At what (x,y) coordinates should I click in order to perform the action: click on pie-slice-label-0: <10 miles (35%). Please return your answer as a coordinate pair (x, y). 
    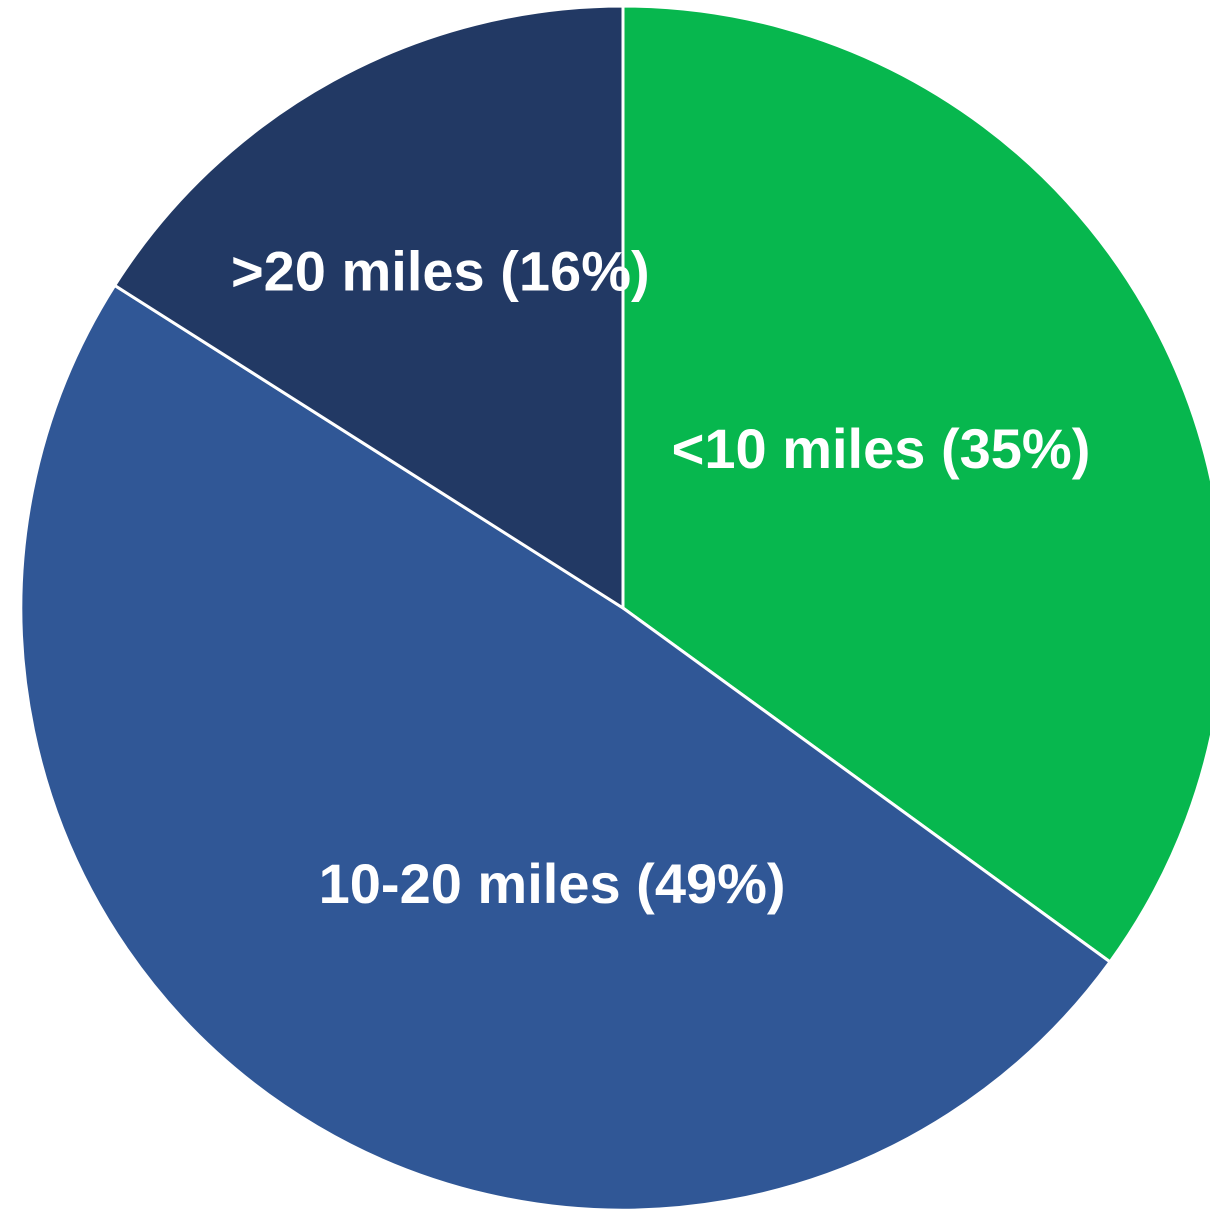
    Looking at the image, I should click on (881, 448).